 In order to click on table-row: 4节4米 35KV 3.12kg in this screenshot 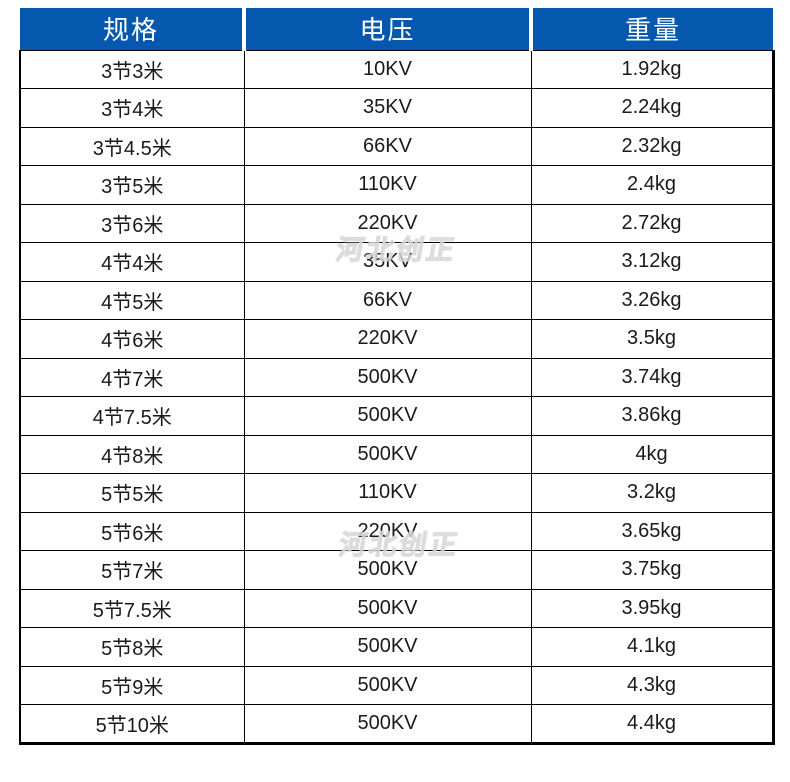, I will do `click(397, 262)`.